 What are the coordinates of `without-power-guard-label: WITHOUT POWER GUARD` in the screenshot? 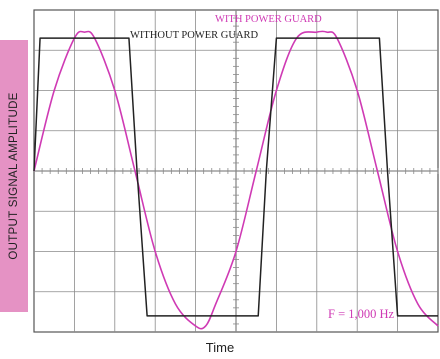 It's located at (194, 35).